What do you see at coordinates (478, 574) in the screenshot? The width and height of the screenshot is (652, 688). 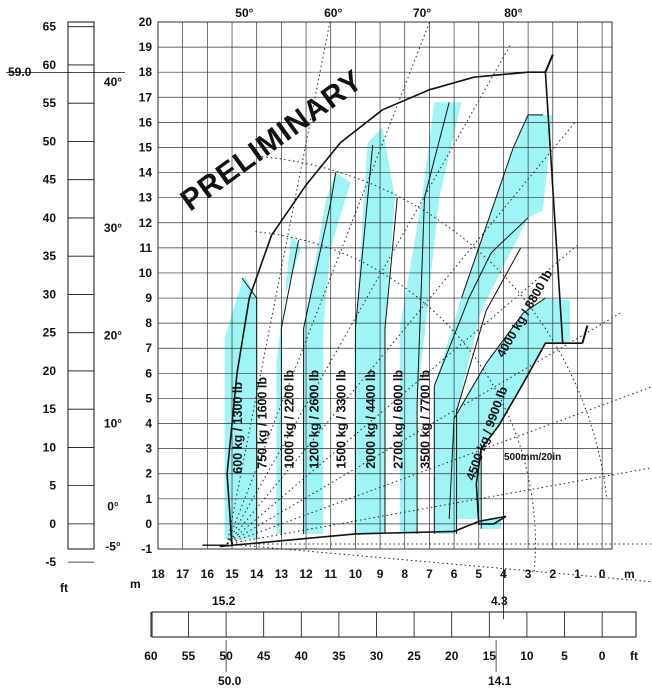 I see `x-tick-label: 5` at bounding box center [478, 574].